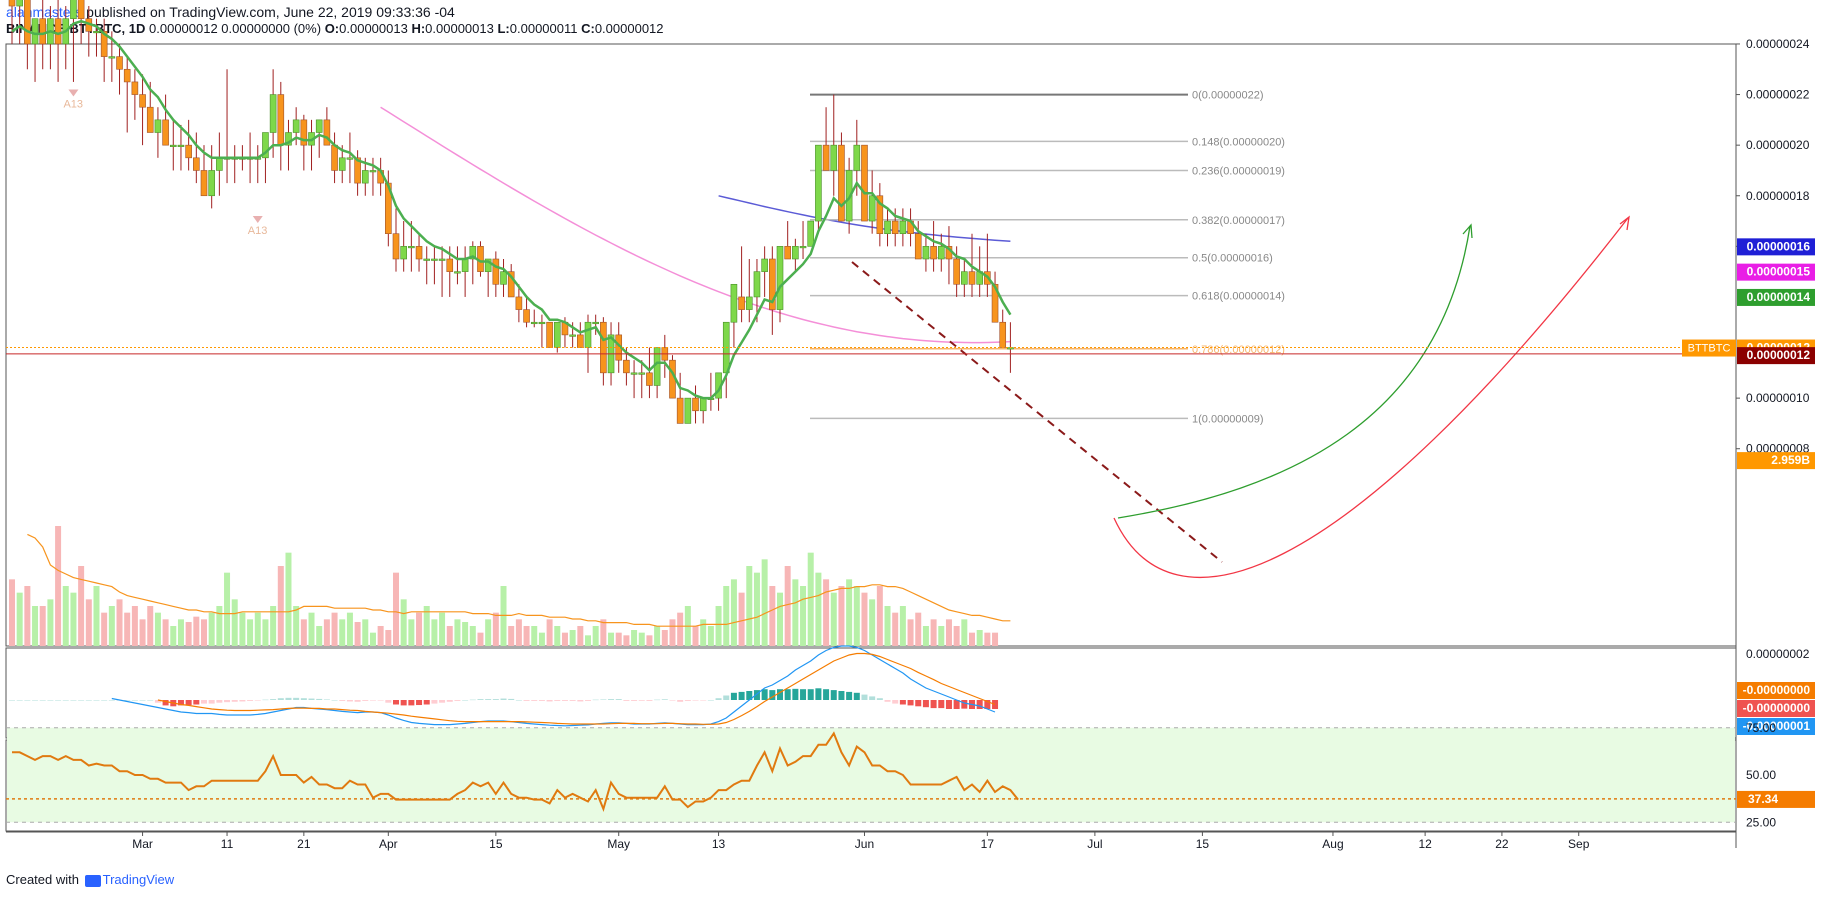  Describe the element at coordinates (388, 844) in the screenshot. I see `time-tick-label: Apr` at that location.